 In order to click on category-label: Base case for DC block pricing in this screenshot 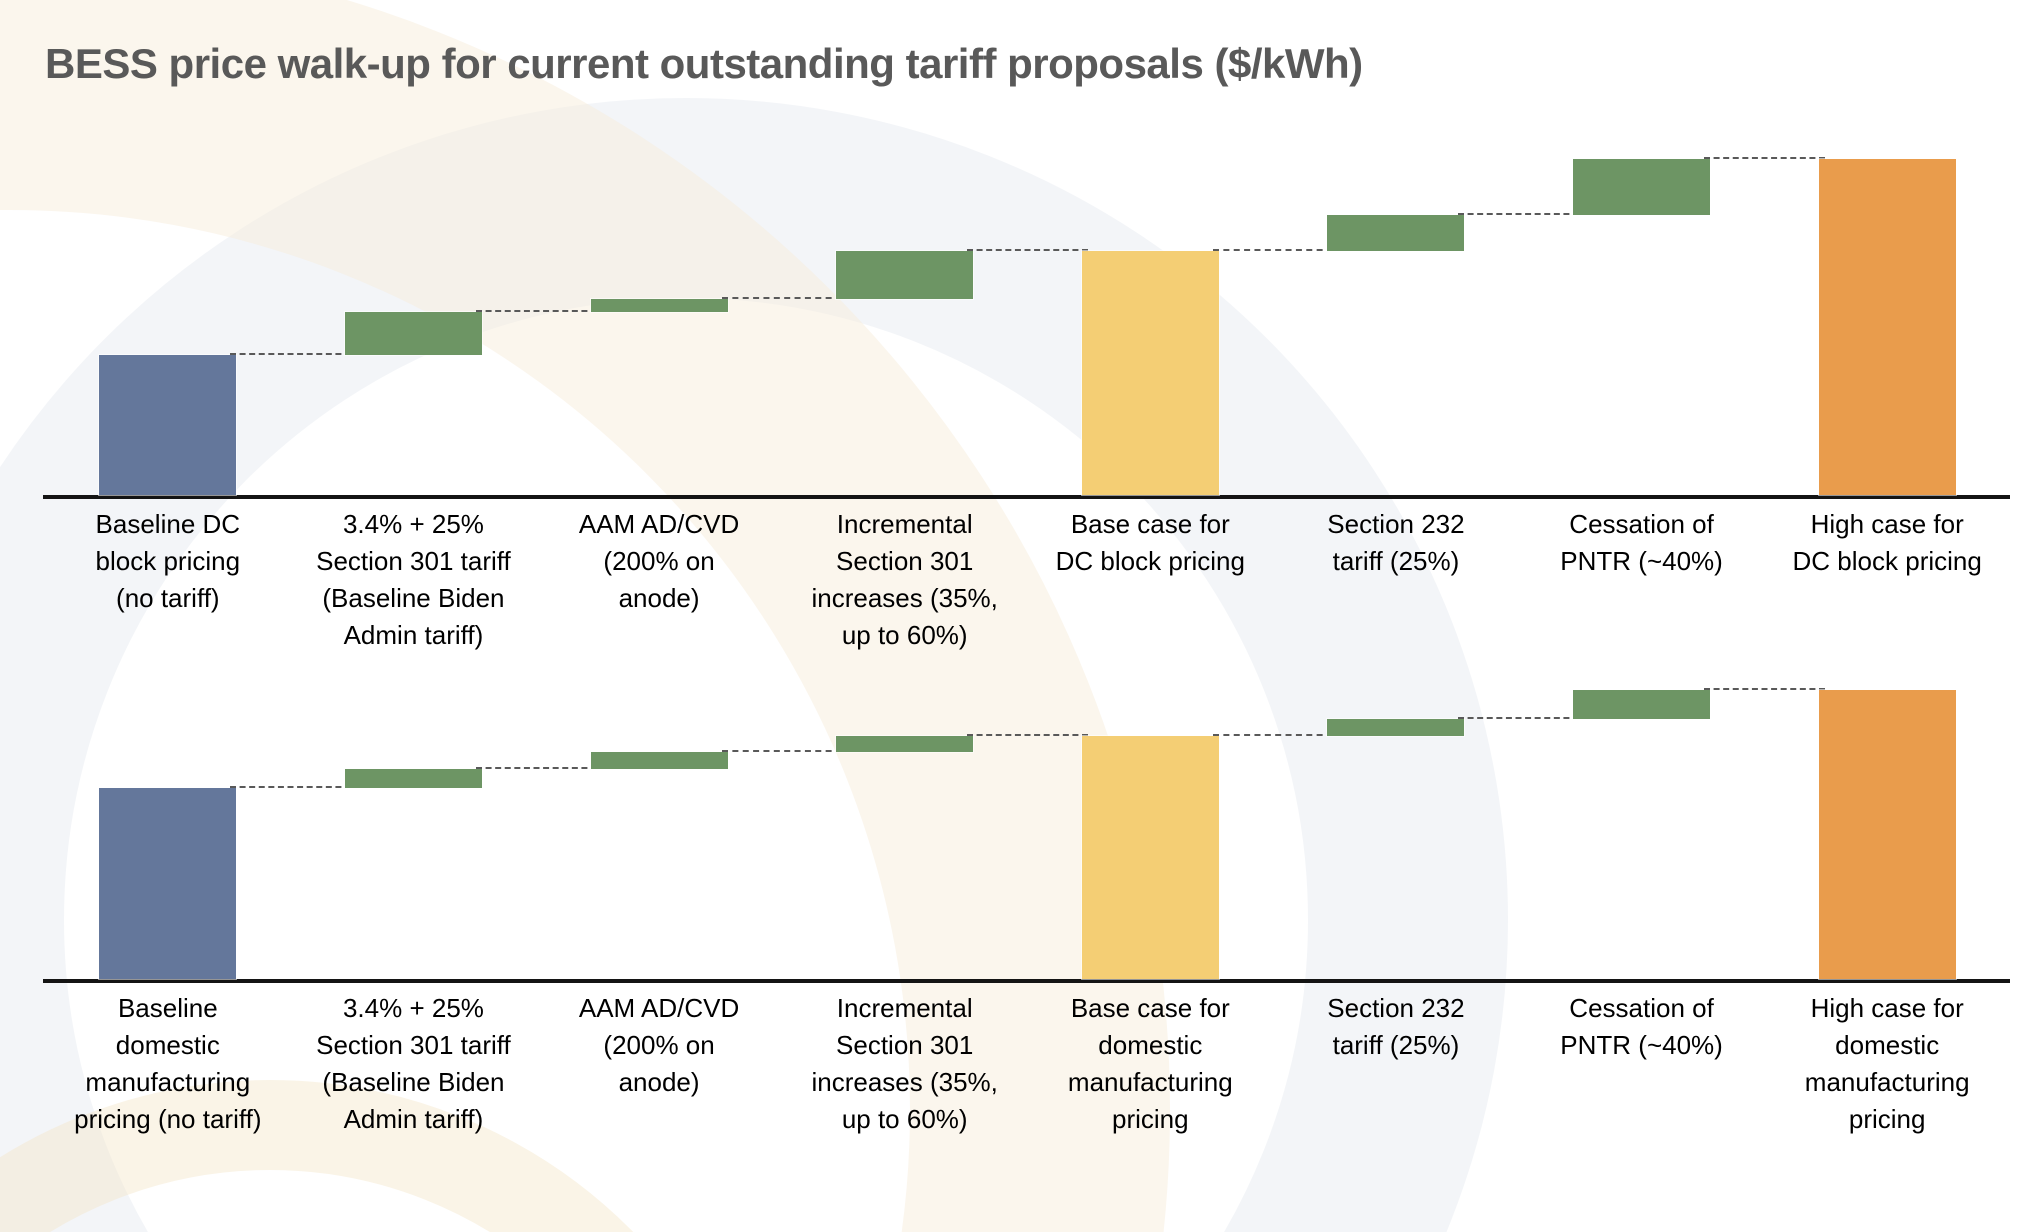, I will do `click(1150, 542)`.